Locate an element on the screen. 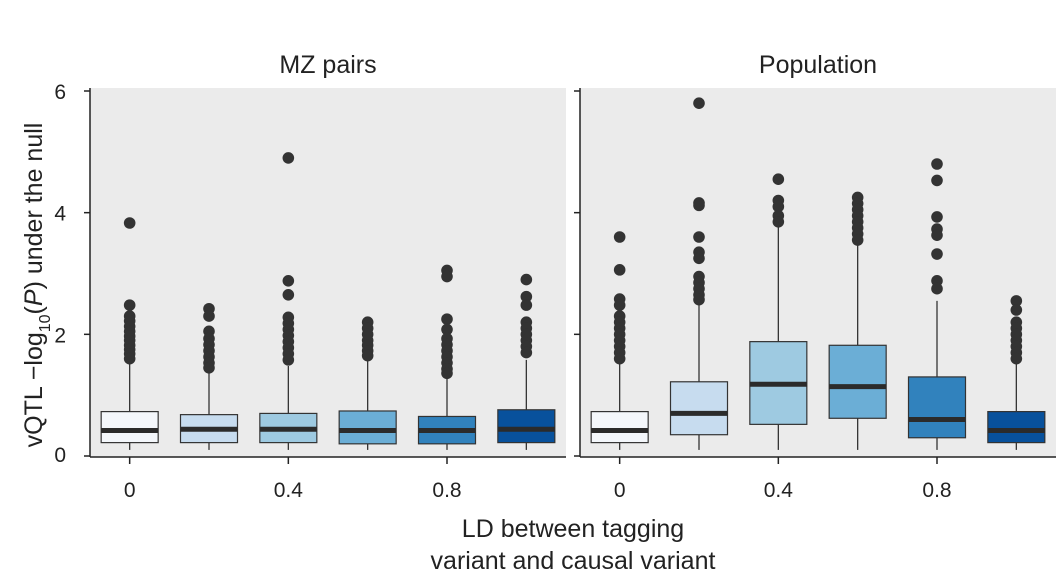  y-axis-title-paren: ( is located at coordinates (34, 309).